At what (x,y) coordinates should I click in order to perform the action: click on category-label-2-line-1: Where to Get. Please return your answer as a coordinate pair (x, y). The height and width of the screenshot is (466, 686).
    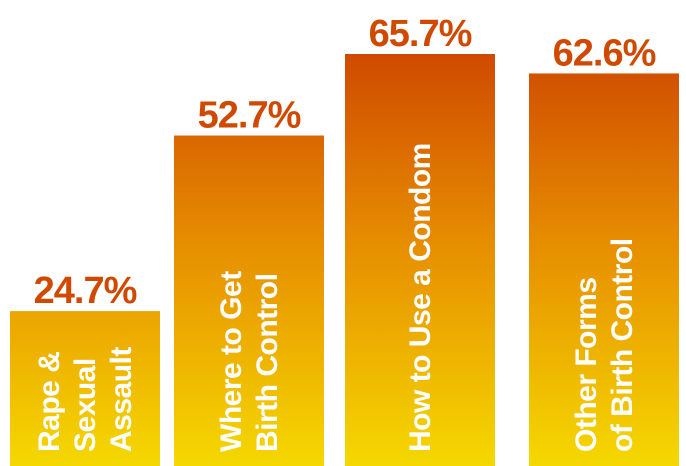
    Looking at the image, I should click on (231, 361).